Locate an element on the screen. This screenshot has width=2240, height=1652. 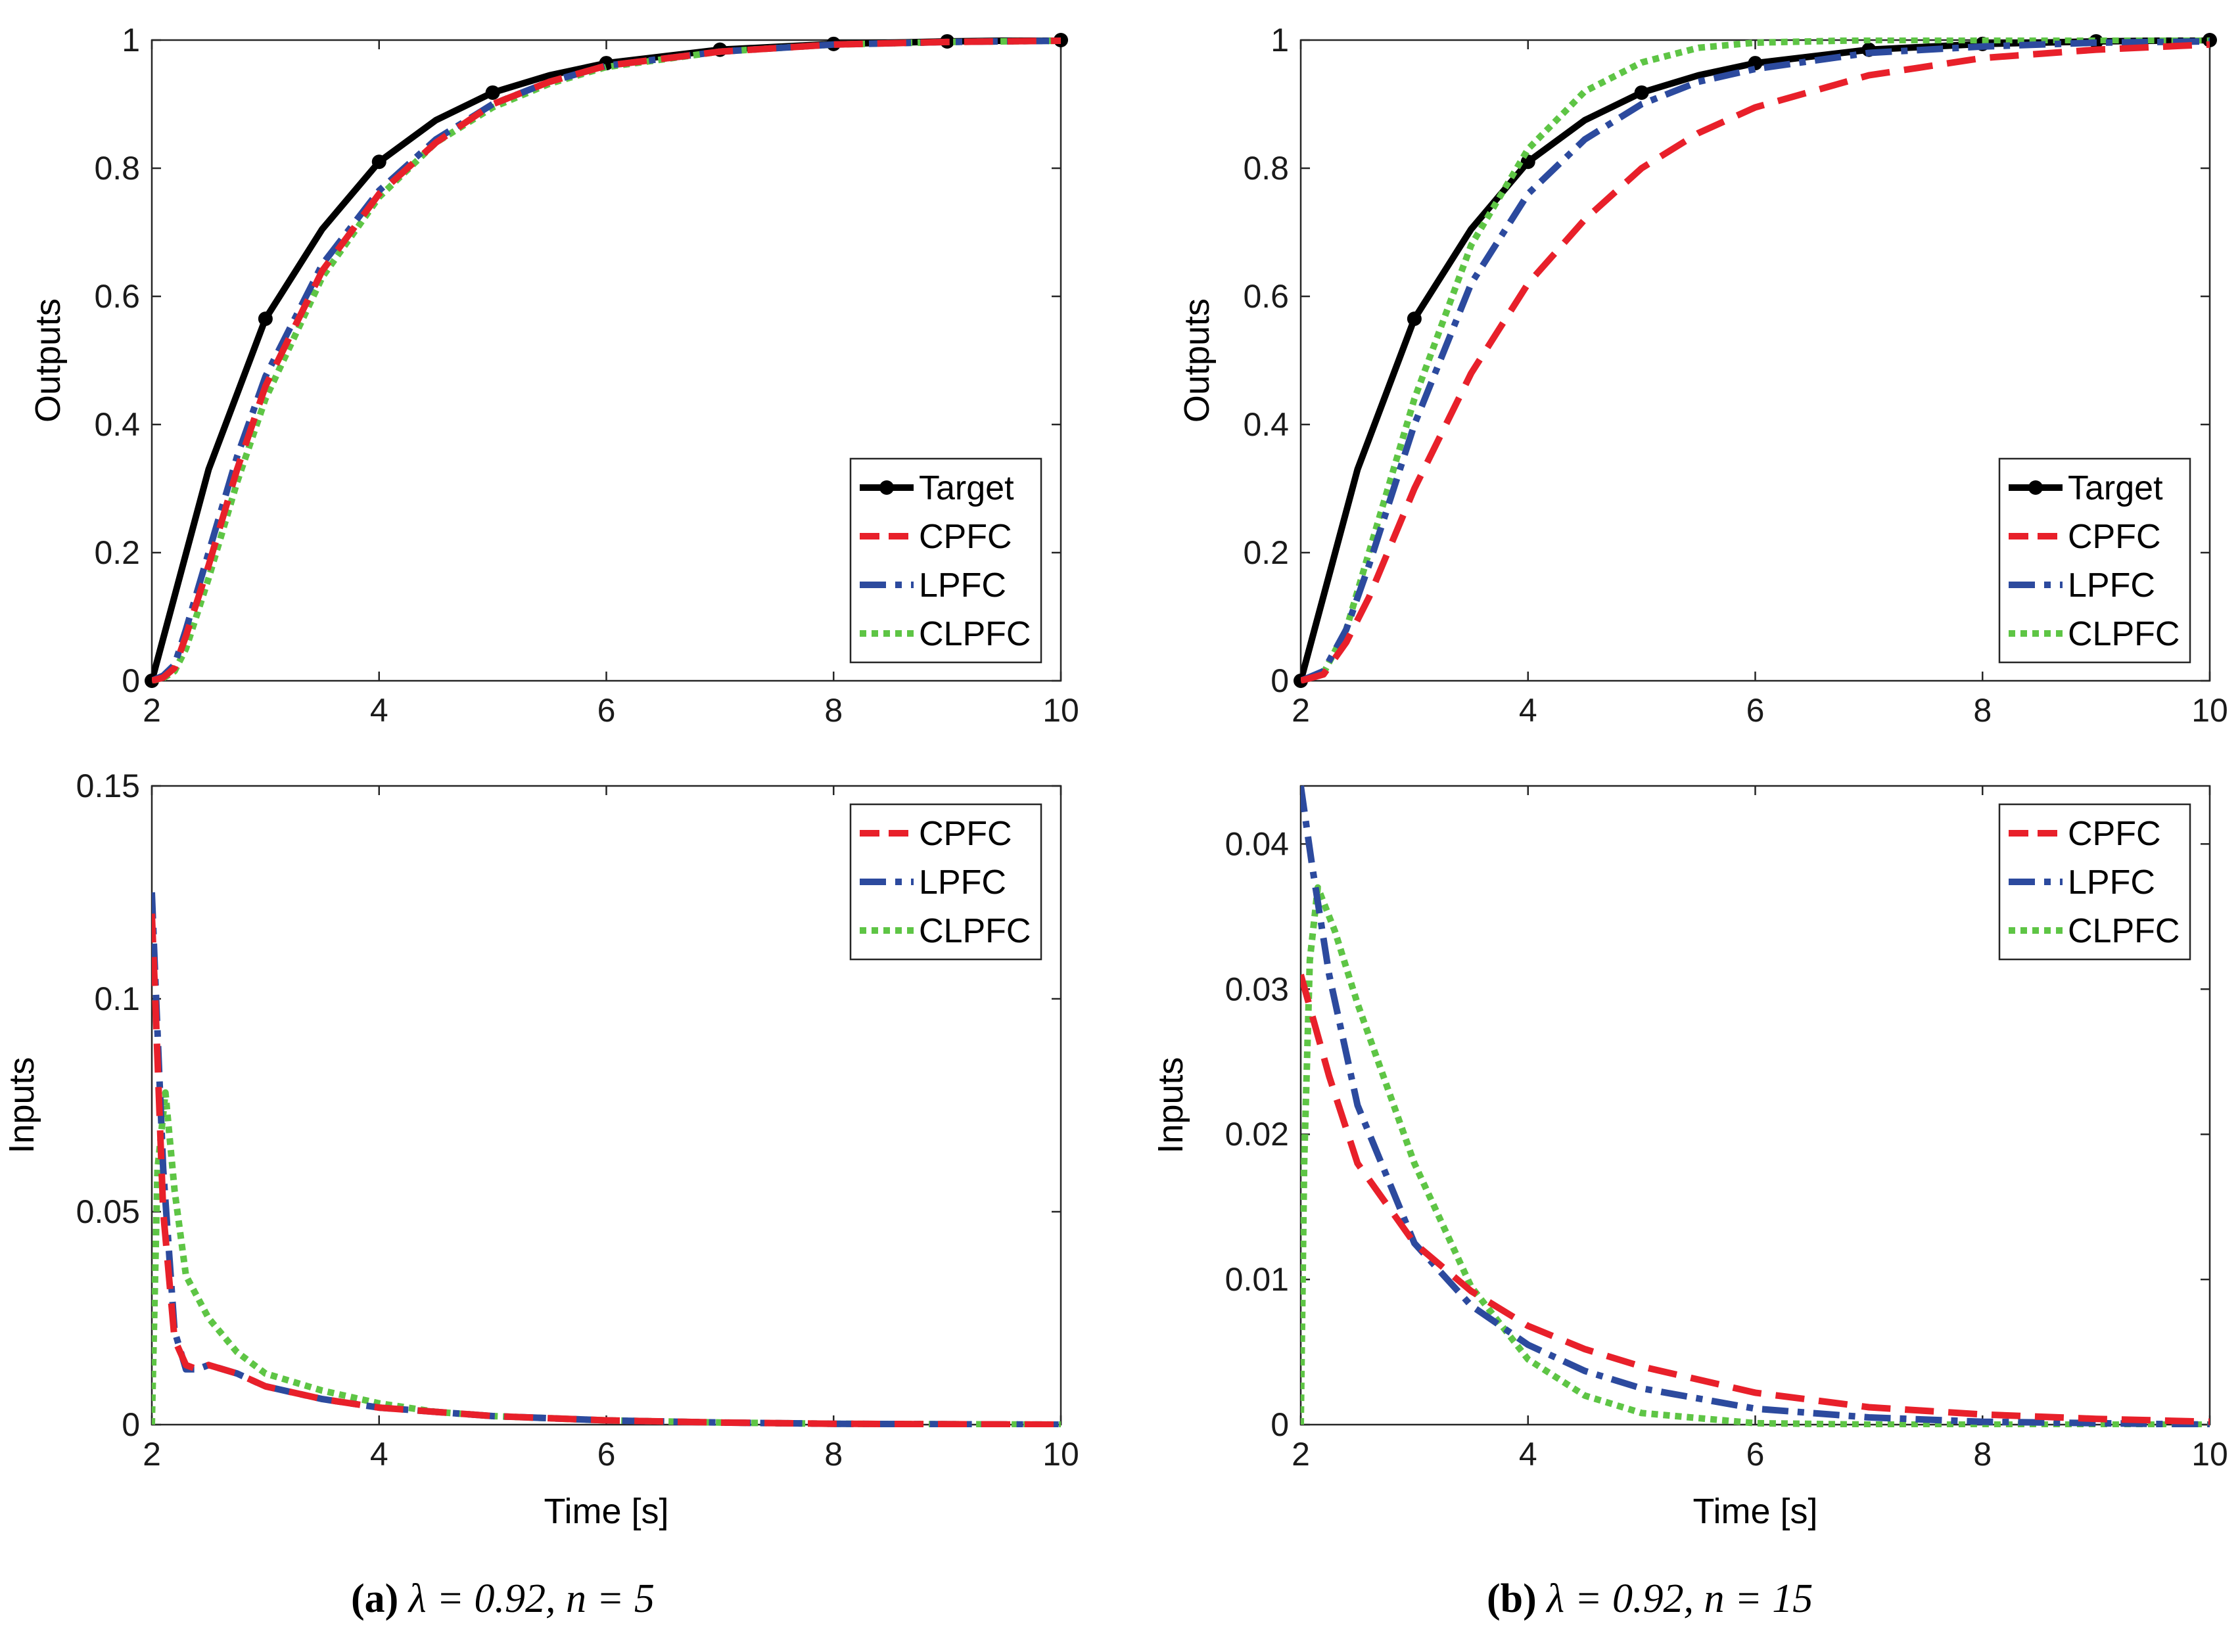
y-tick-label: 0.04 is located at coordinates (1257, 843).